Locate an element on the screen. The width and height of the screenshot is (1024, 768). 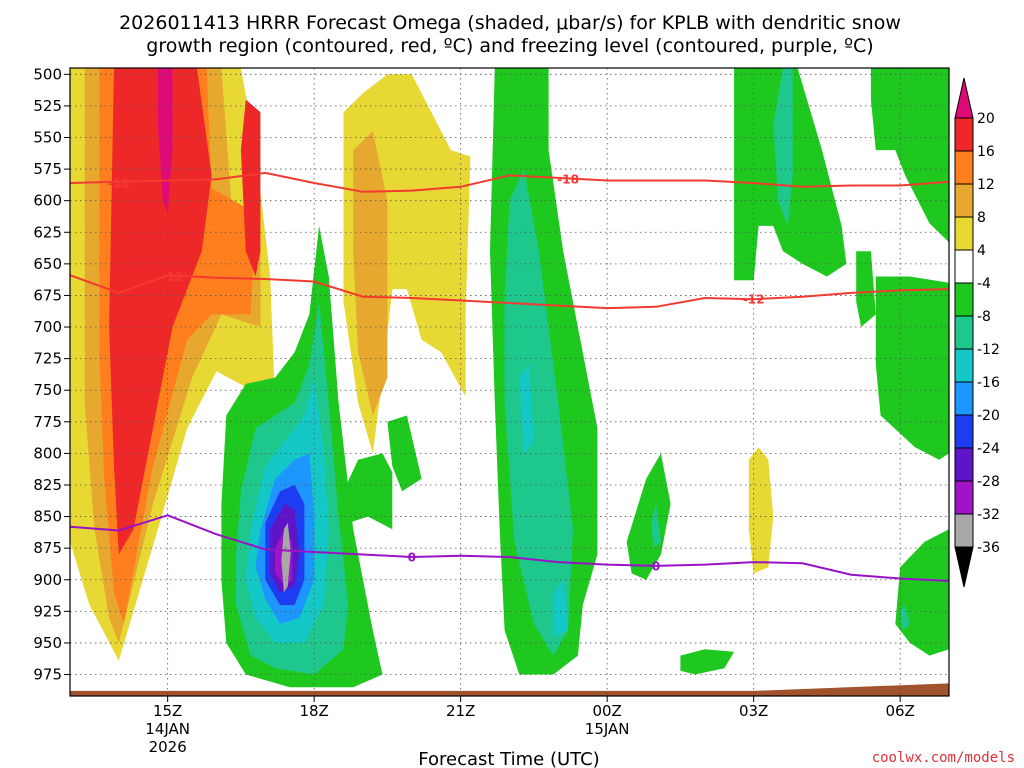
colorbar-label-2: 12 is located at coordinates (986, 185).